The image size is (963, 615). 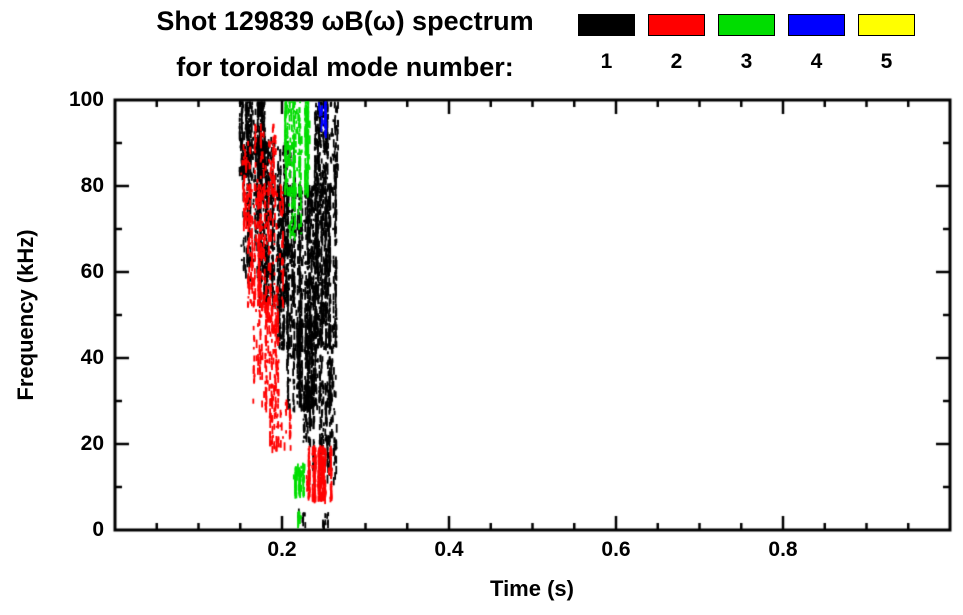 I want to click on plot-title: Shot 129839 ωB(ω) spectrum, so click(x=345, y=21).